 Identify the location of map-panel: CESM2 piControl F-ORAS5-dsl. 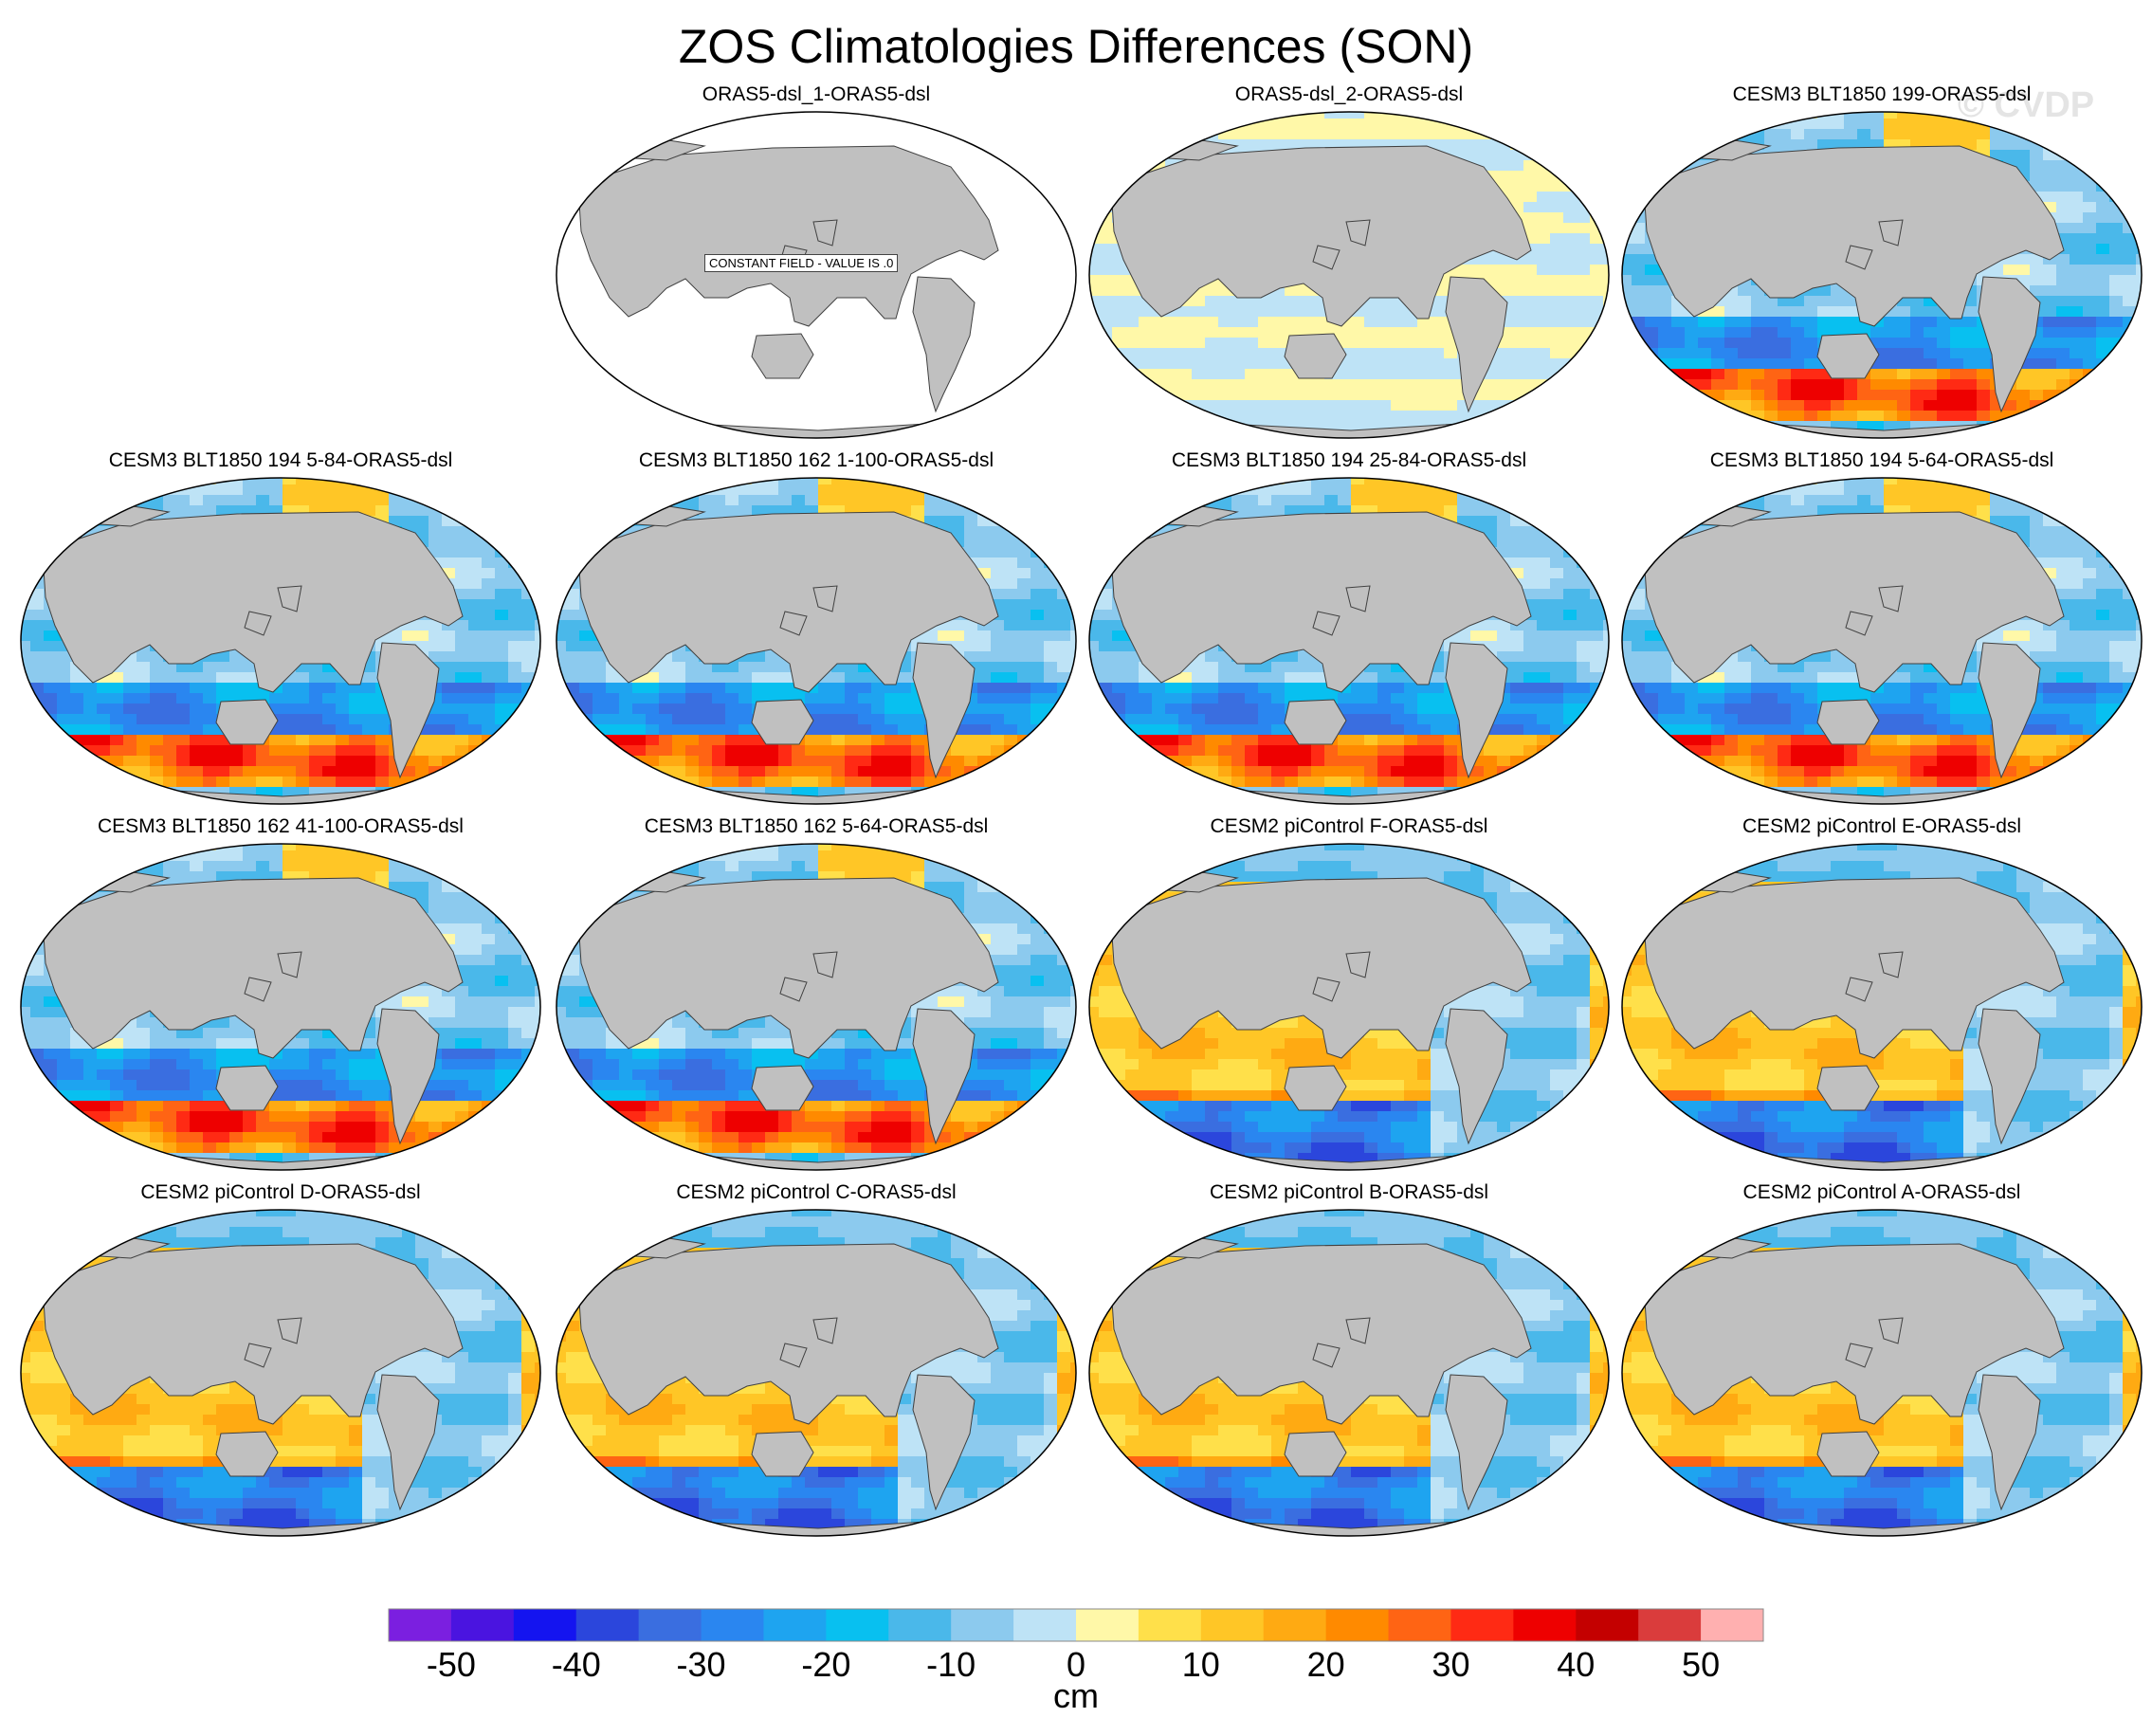
(1349, 996).